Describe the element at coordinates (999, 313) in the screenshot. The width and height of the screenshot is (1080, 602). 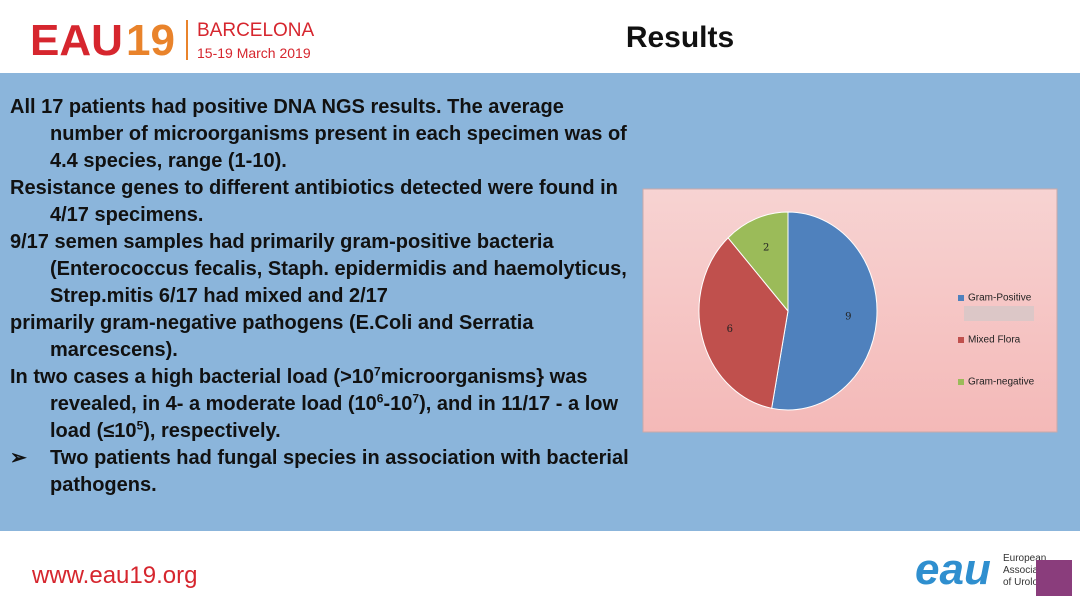
I see `legend-blank` at that location.